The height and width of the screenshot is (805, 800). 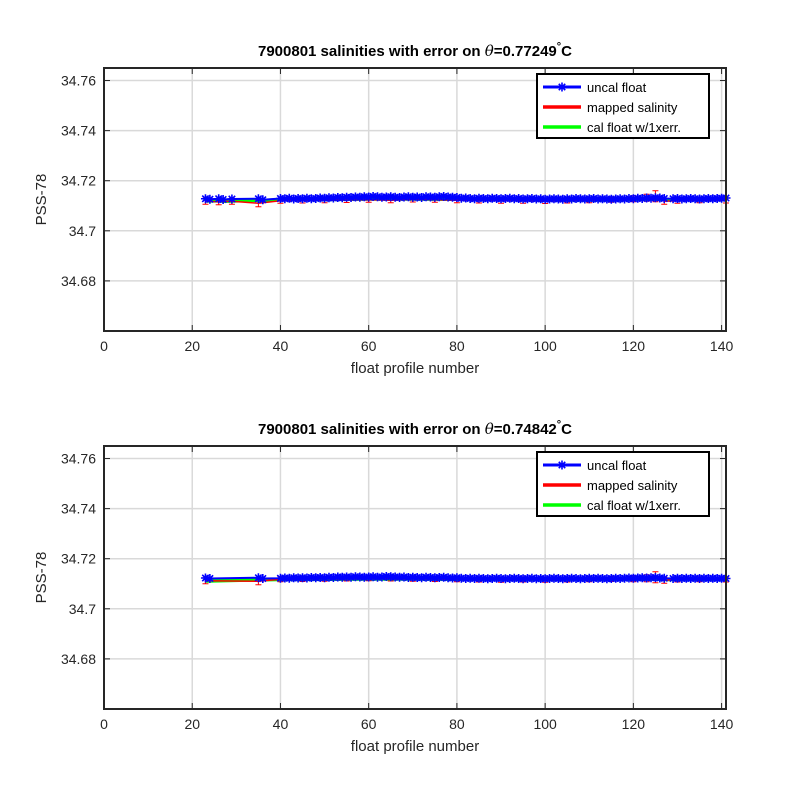 What do you see at coordinates (525, 51) in the screenshot?
I see `title-value: =0.77249` at bounding box center [525, 51].